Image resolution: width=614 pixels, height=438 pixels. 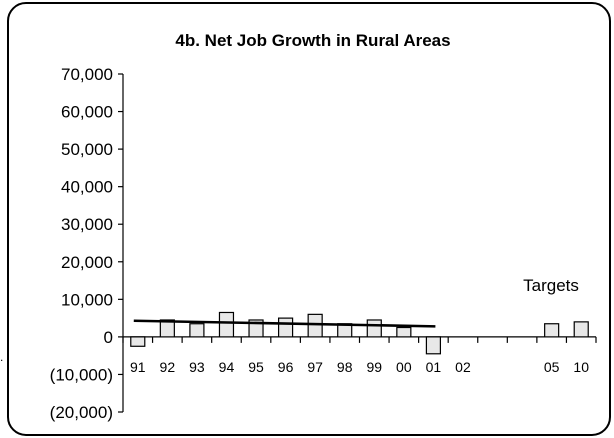 I want to click on y-tick-label: 70,000, so click(x=87, y=74).